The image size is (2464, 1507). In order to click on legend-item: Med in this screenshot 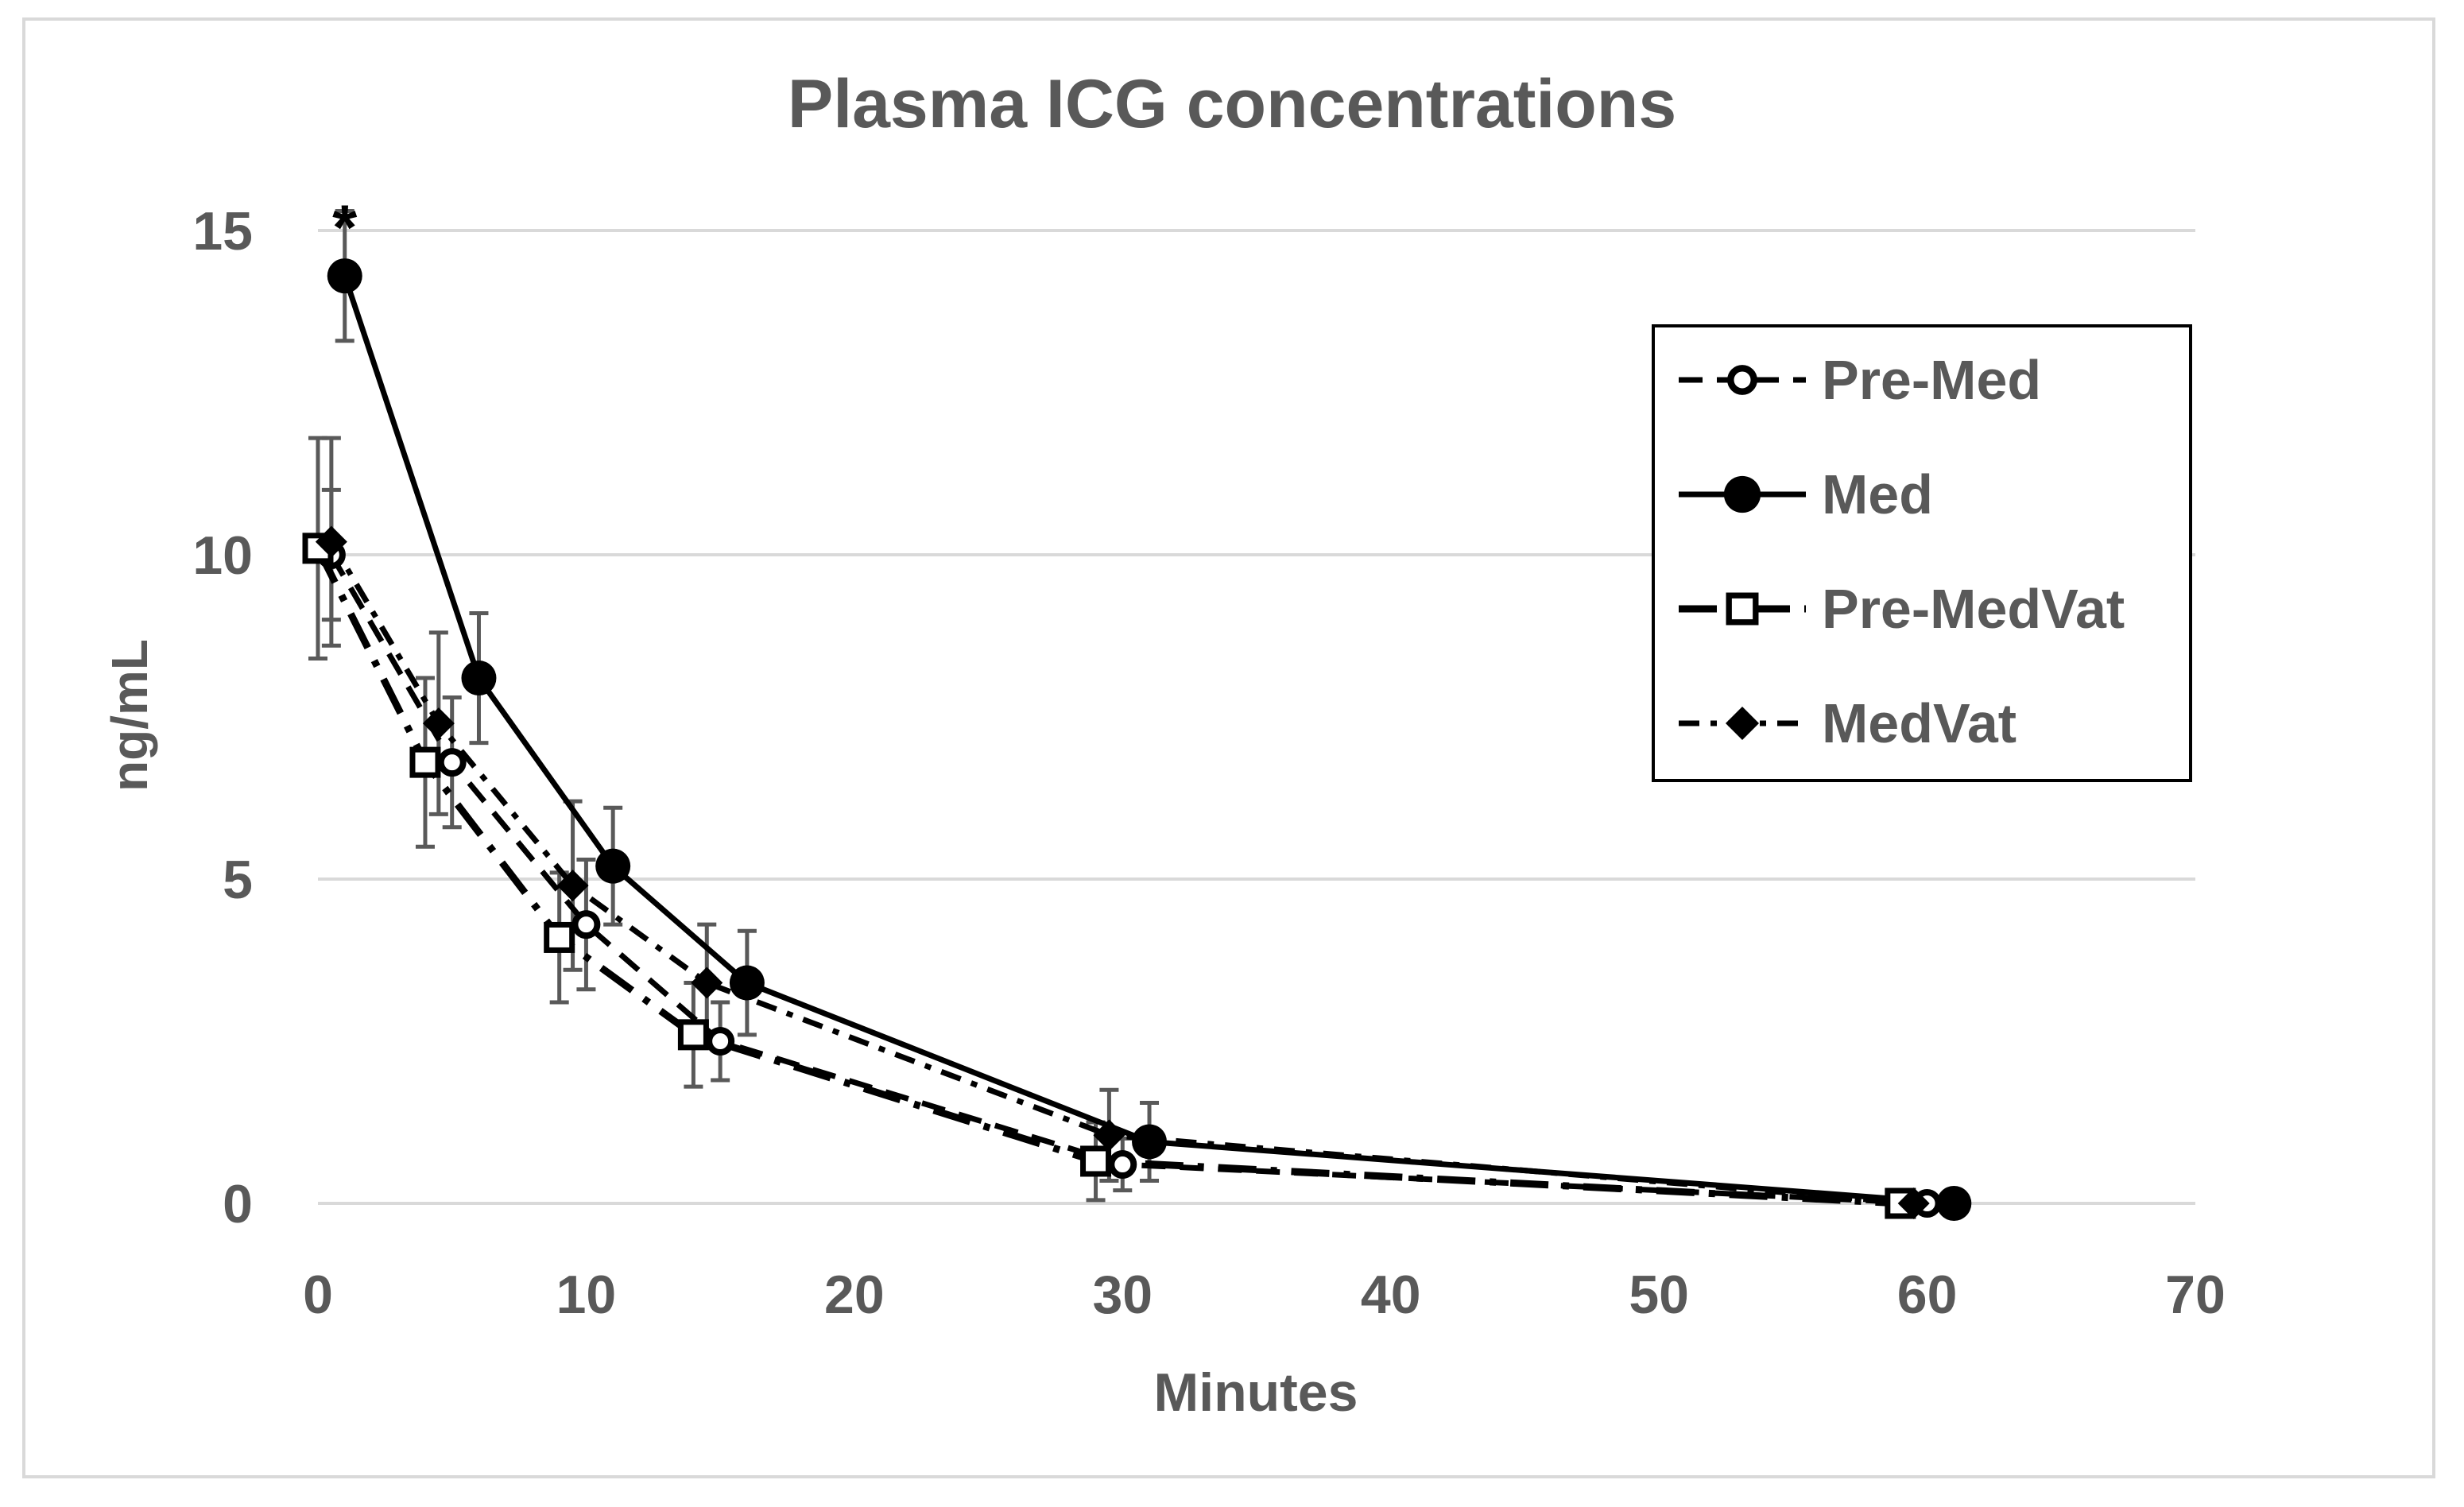, I will do `click(1806, 494)`.